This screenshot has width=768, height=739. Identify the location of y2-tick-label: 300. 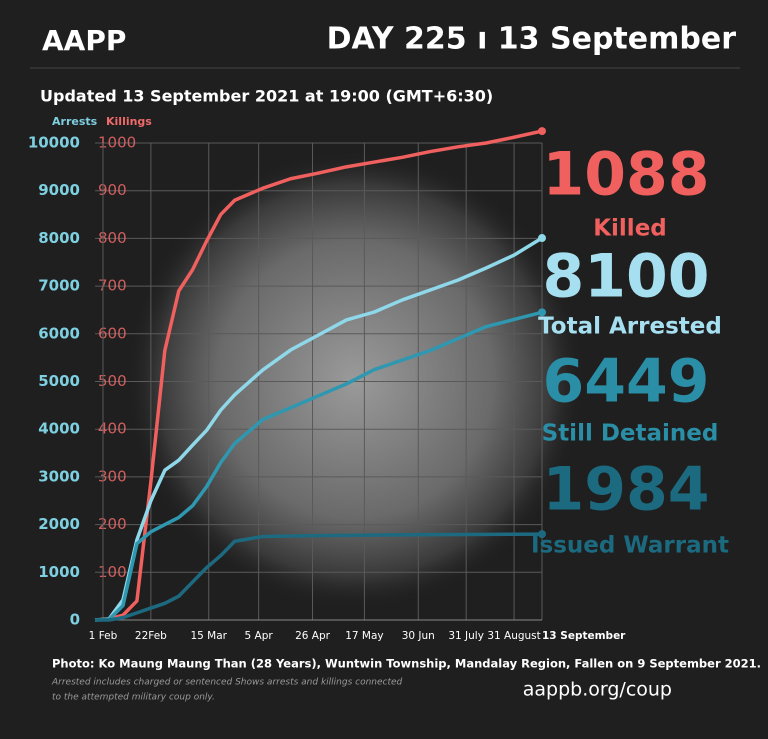
(112, 476).